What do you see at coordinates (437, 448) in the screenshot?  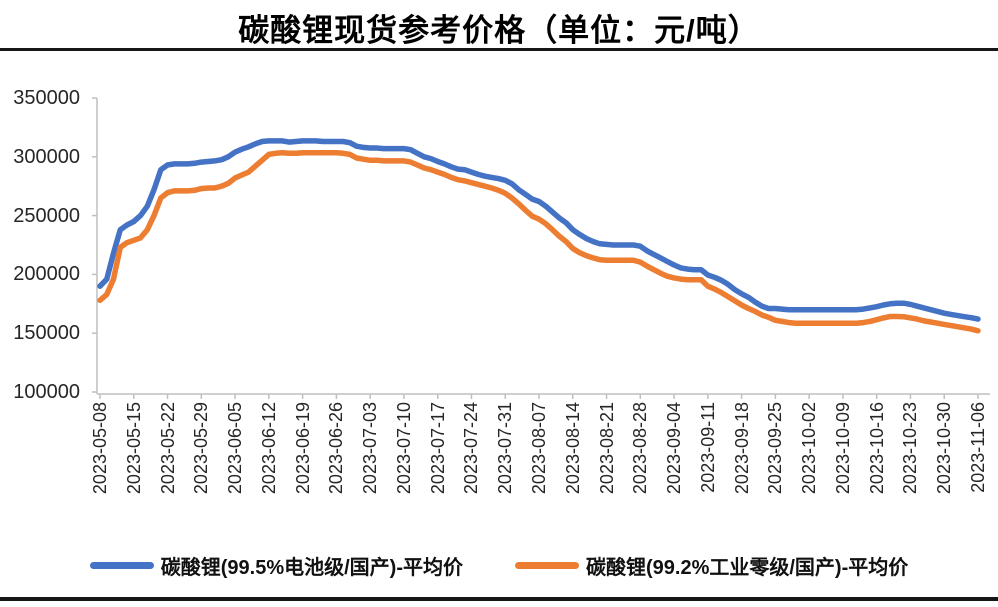 I see `x-tick-label: 2023-07-17` at bounding box center [437, 448].